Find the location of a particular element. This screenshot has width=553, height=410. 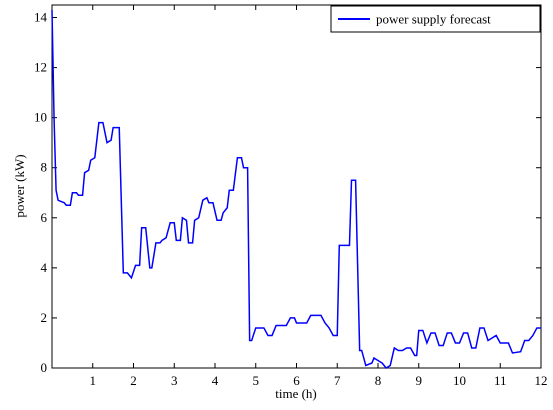

y-tick-label: 0 is located at coordinates (44, 367).